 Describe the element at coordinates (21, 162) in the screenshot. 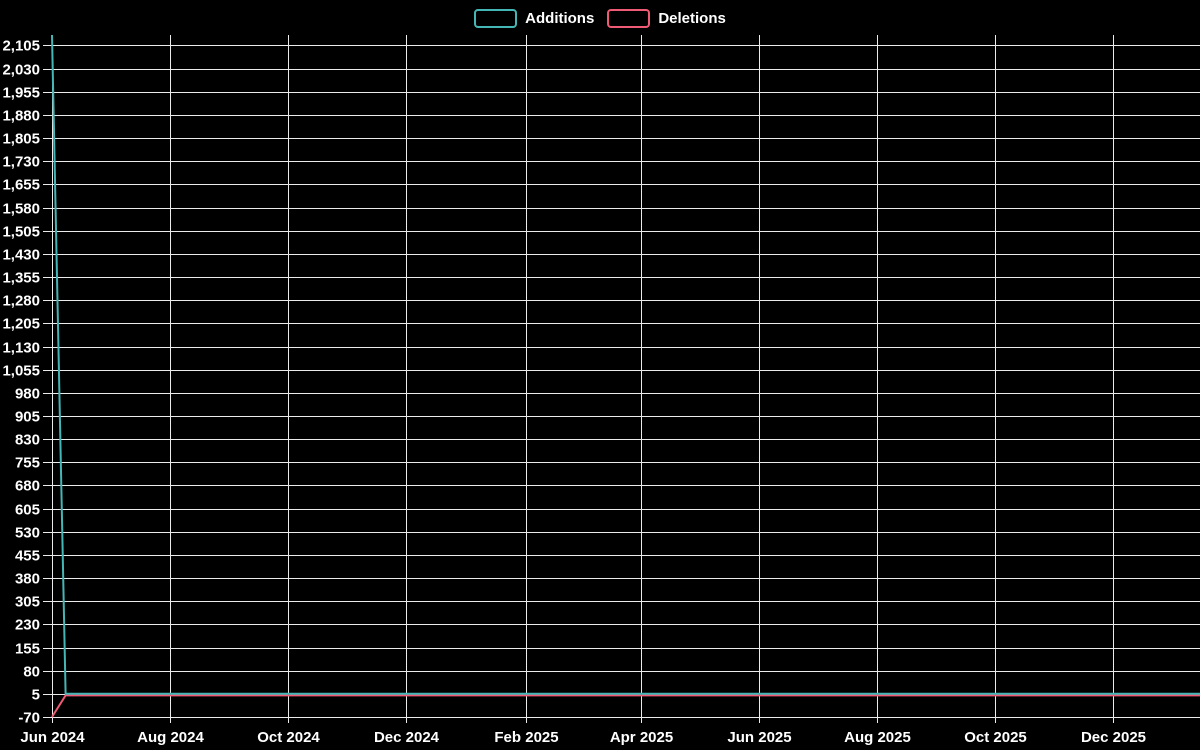

I see `y-tick-label: 1,730` at that location.